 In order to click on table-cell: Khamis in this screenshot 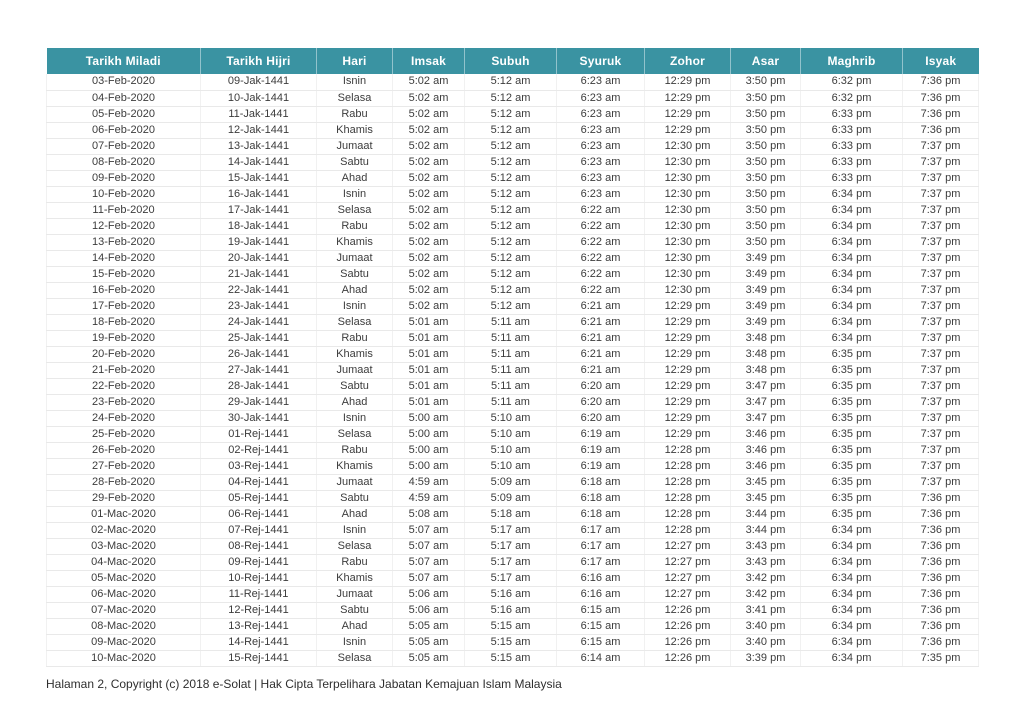, I will do `click(354, 242)`.